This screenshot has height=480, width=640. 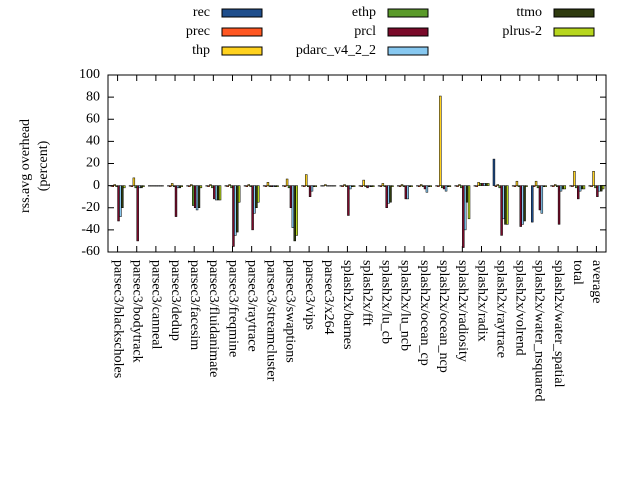 What do you see at coordinates (405, 305) in the screenshot?
I see `x-tick-label: splash2x/lu_ncb` at bounding box center [405, 305].